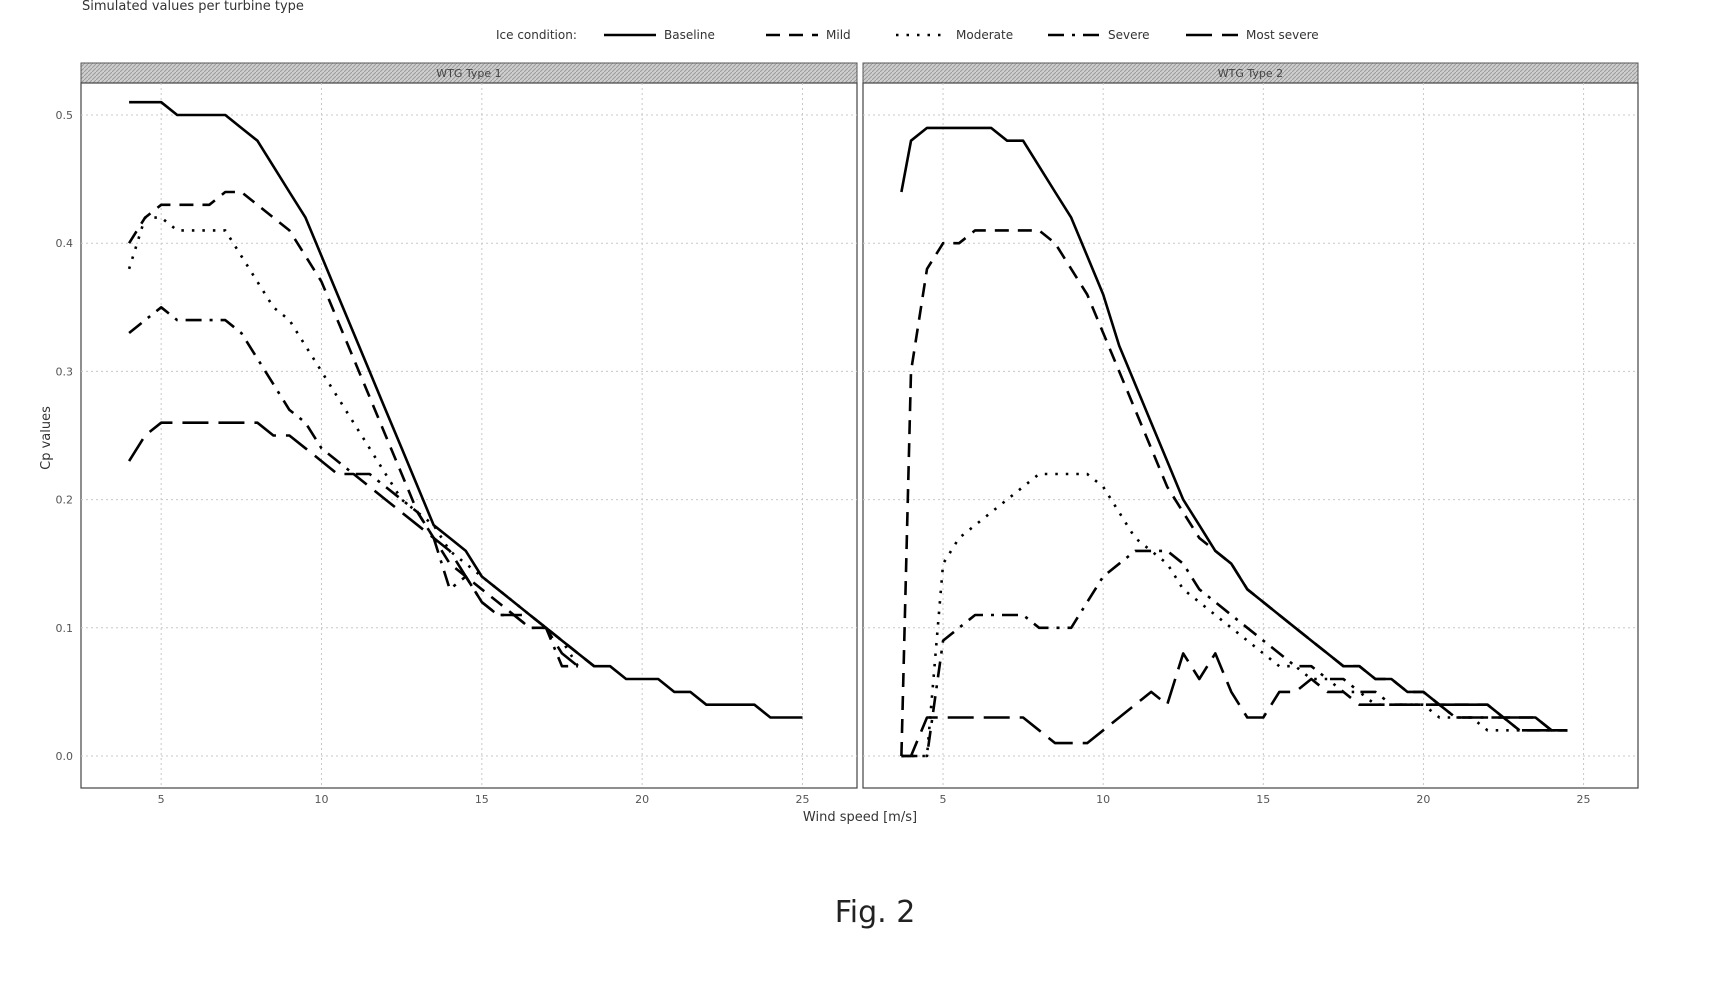 Image resolution: width=1714 pixels, height=981 pixels. I want to click on legend-item-severe: Severe, so click(1099, 35).